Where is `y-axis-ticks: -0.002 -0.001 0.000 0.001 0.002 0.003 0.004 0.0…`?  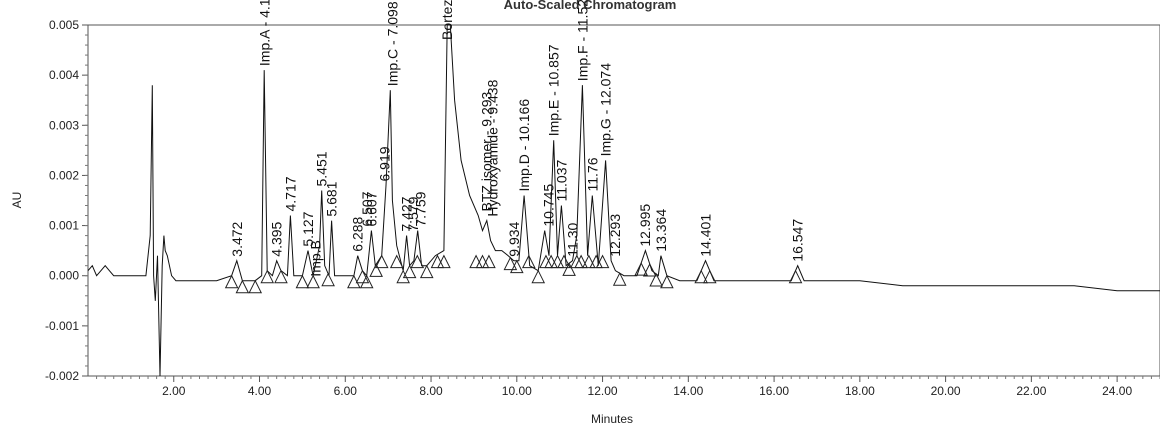 y-axis-ticks: -0.002 -0.001 0.000 0.001 0.002 0.003 0.004 0.0… is located at coordinates (66, 200).